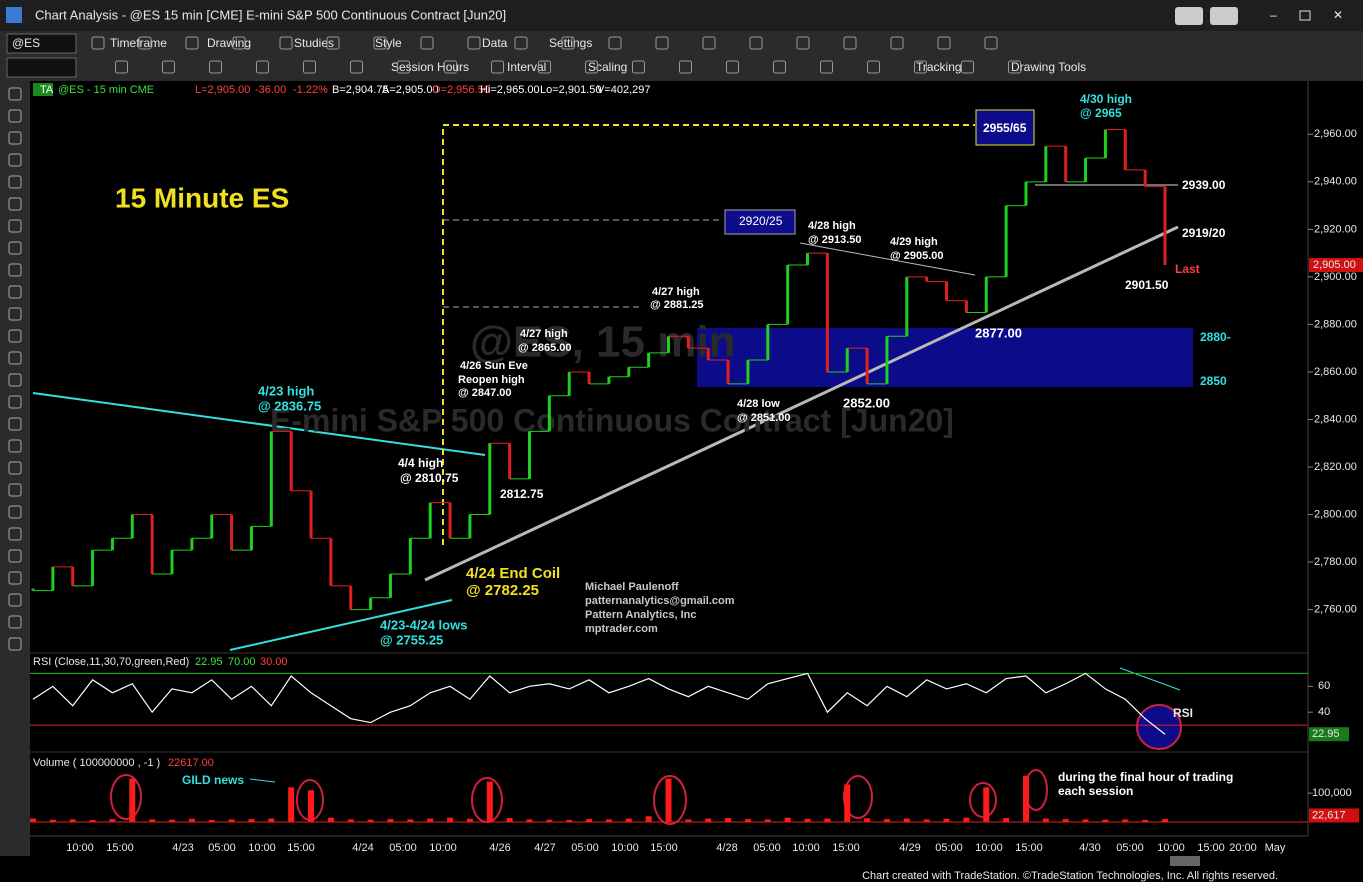 This screenshot has width=1363, height=882. I want to click on annotation: 2812.75, so click(522, 494).